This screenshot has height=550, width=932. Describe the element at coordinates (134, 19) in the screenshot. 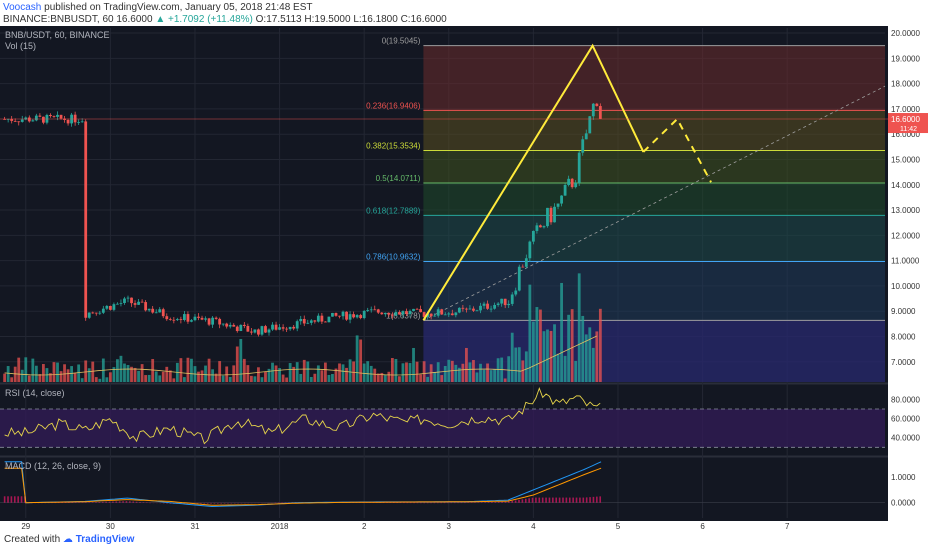

I see `last-price-label: 16.6000` at that location.